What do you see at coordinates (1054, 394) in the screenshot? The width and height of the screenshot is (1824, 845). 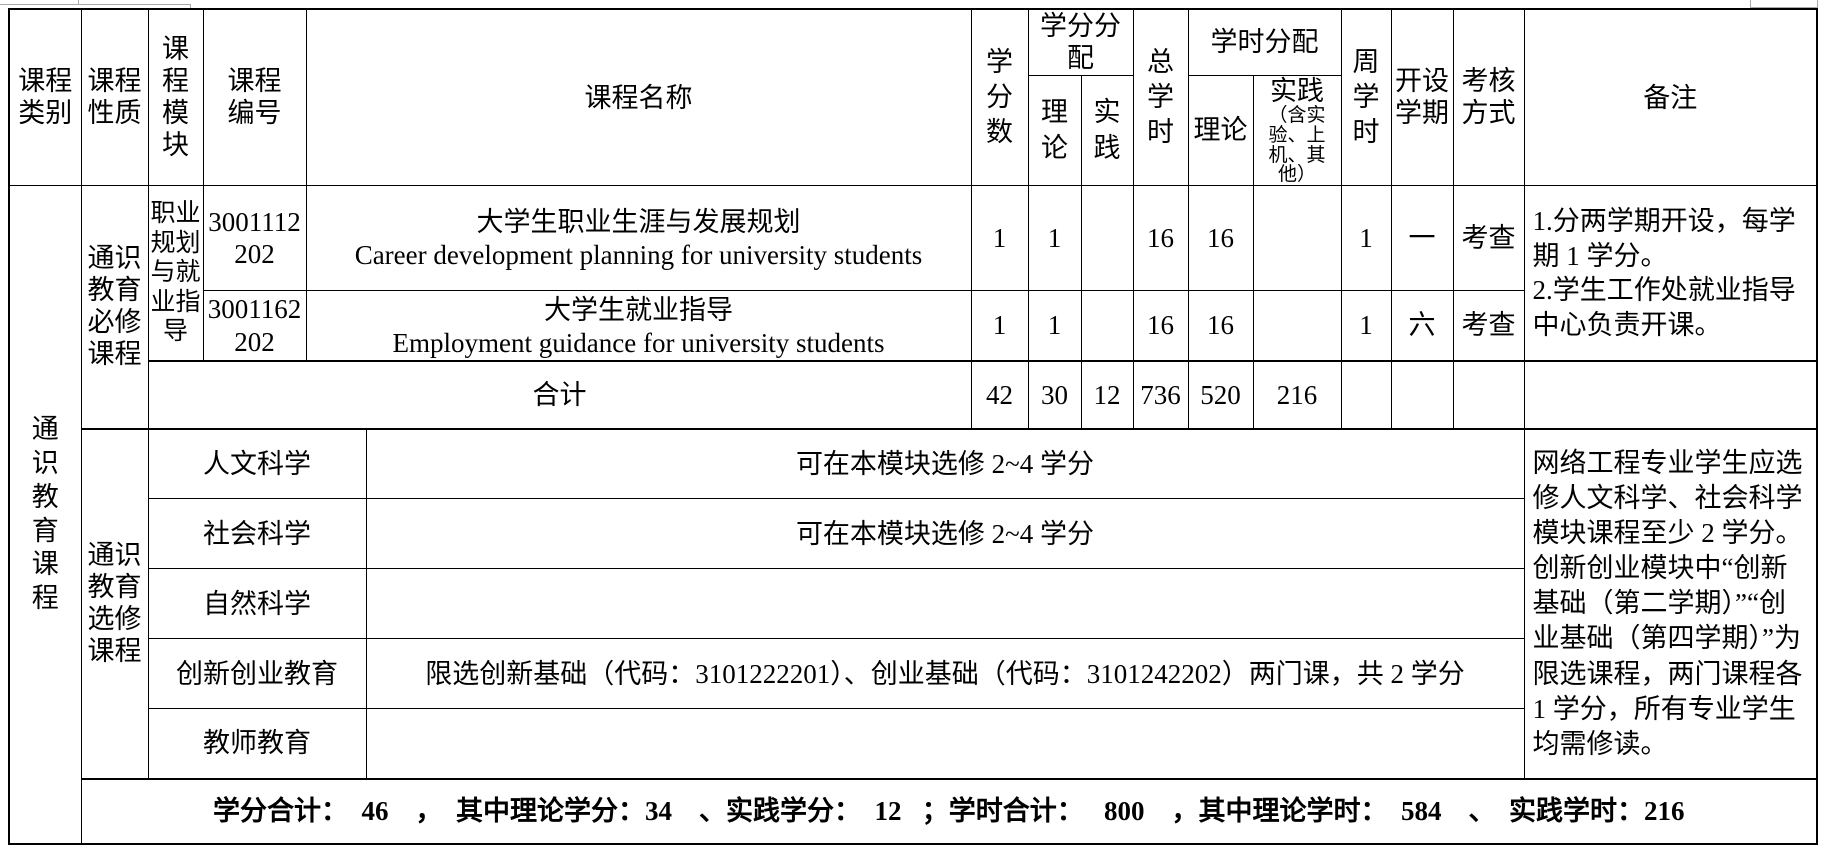 I see `subtotal-credit-theory: 30` at bounding box center [1054, 394].